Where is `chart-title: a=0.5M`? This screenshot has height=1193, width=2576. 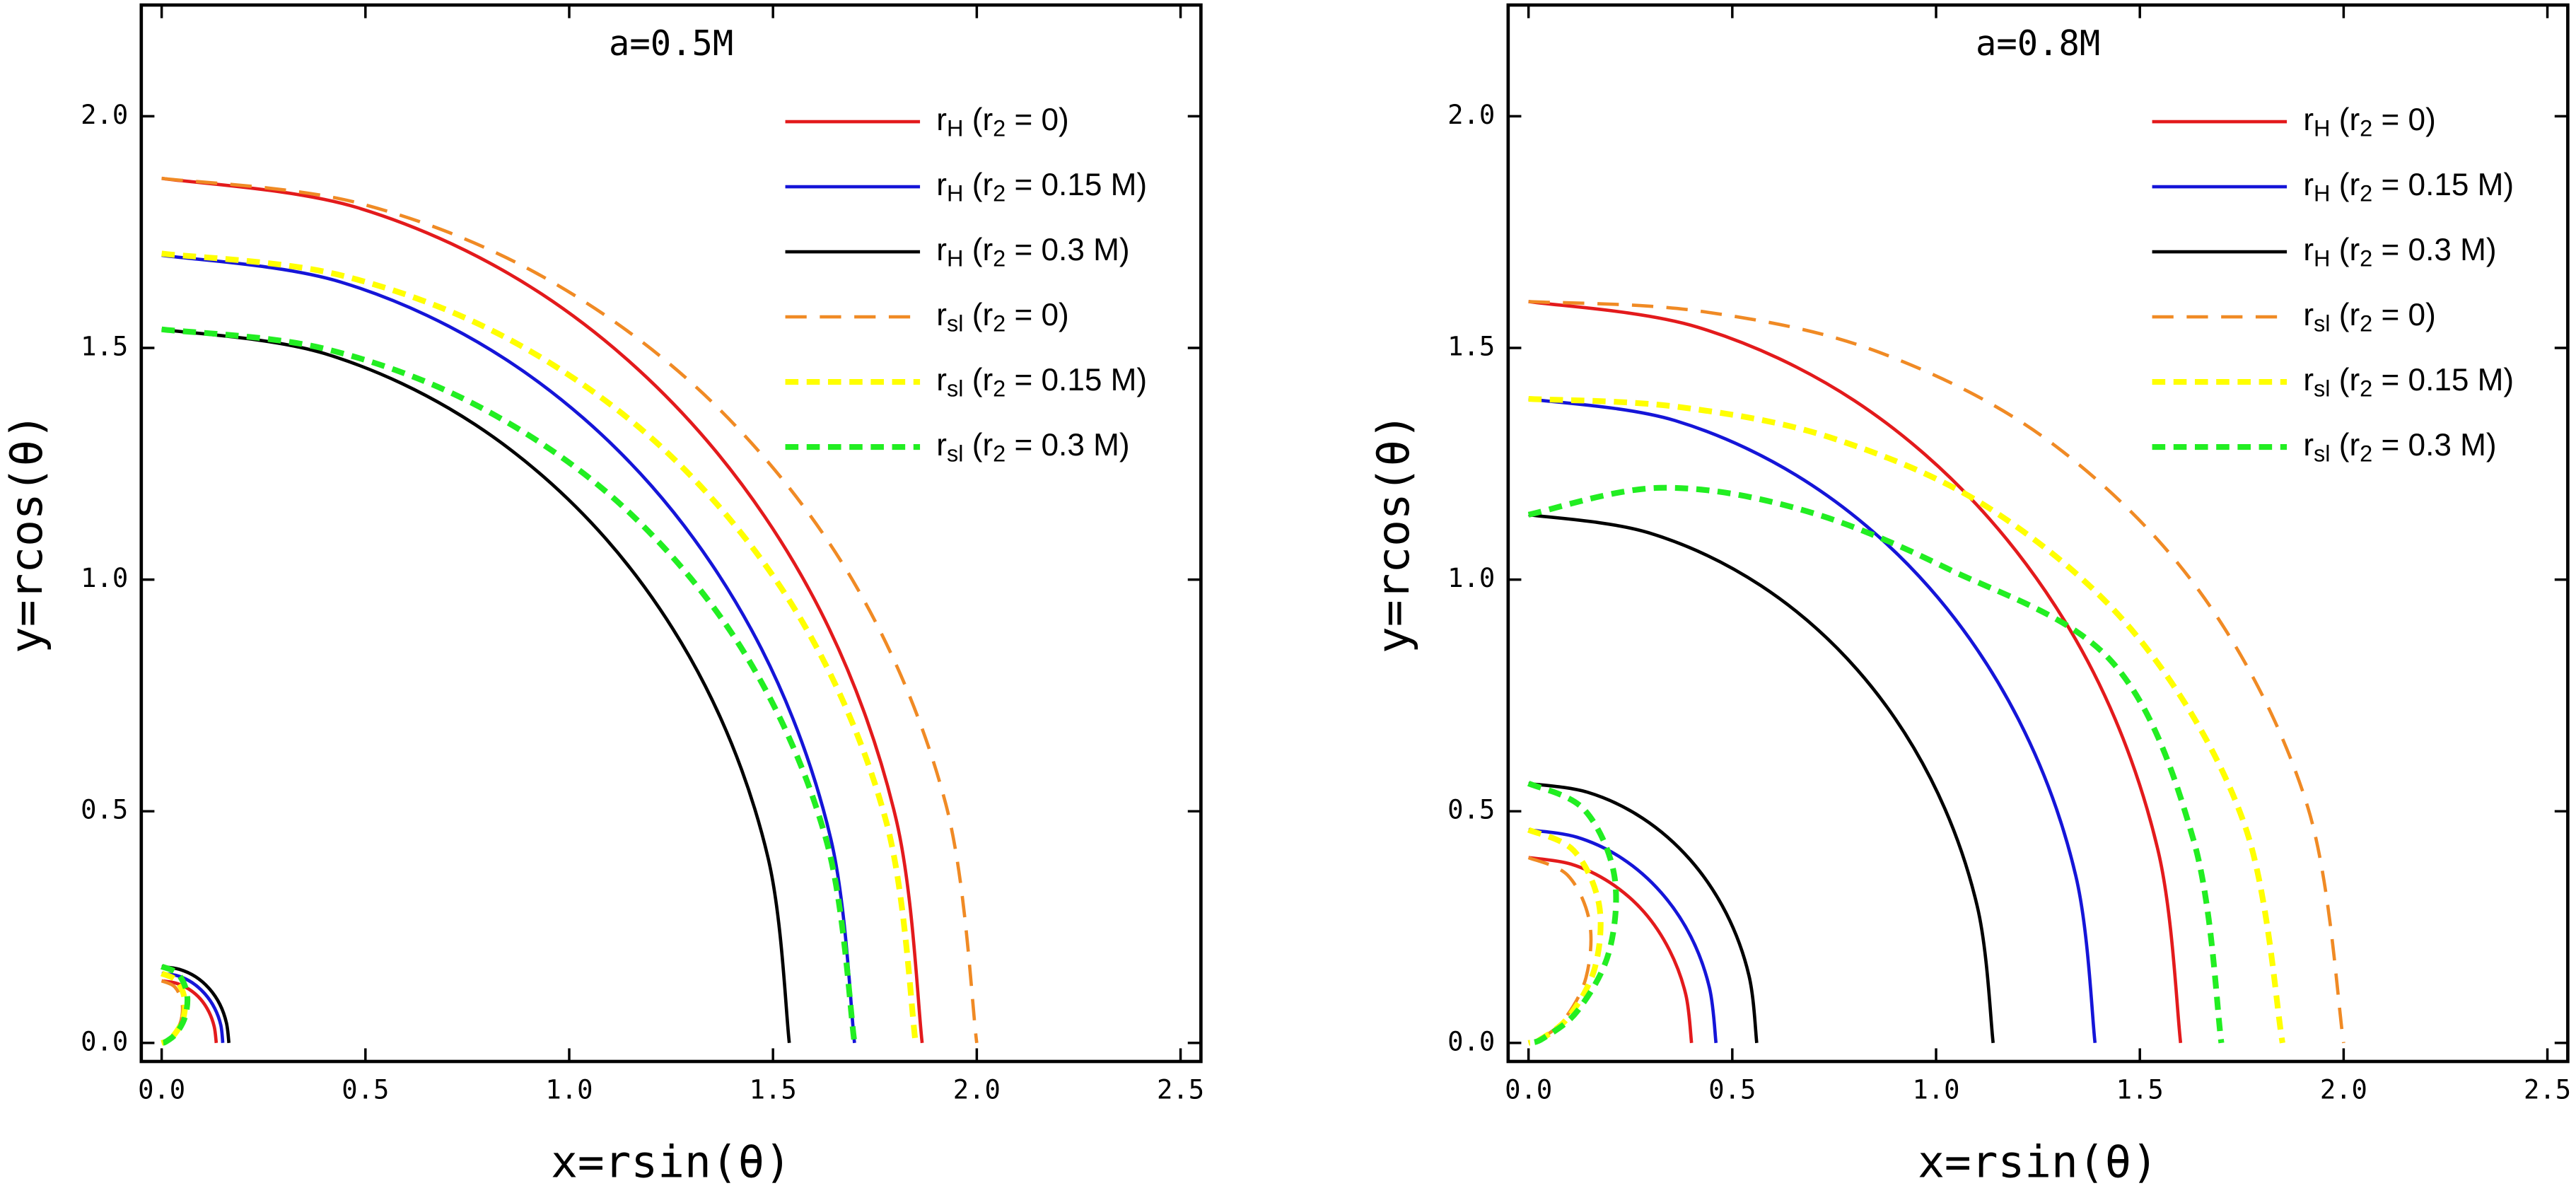
chart-title: a=0.5M is located at coordinates (671, 43).